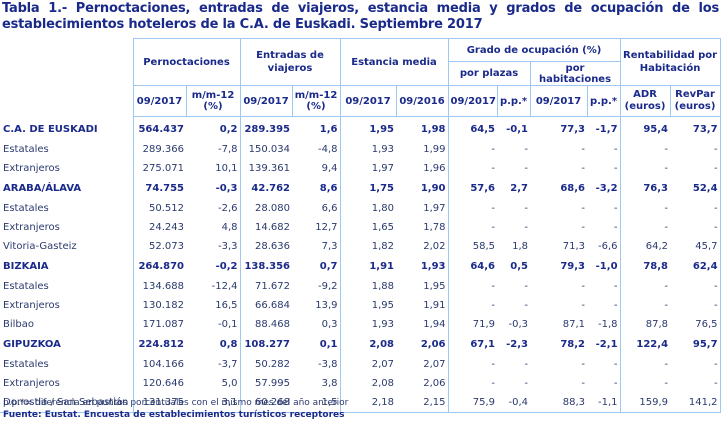  Describe the element at coordinates (290, 62) in the screenshot. I see `header-entradas: Entradas de viajeros` at that location.